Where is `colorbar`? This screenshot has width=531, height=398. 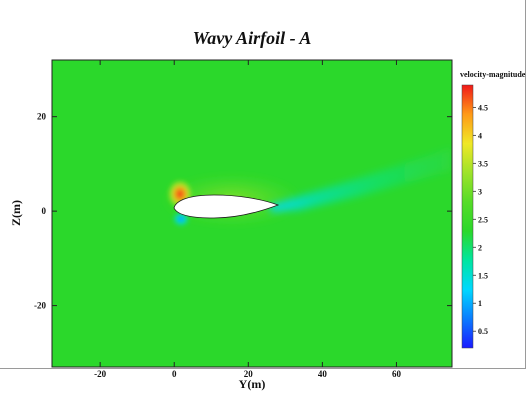 colorbar is located at coordinates (467, 216).